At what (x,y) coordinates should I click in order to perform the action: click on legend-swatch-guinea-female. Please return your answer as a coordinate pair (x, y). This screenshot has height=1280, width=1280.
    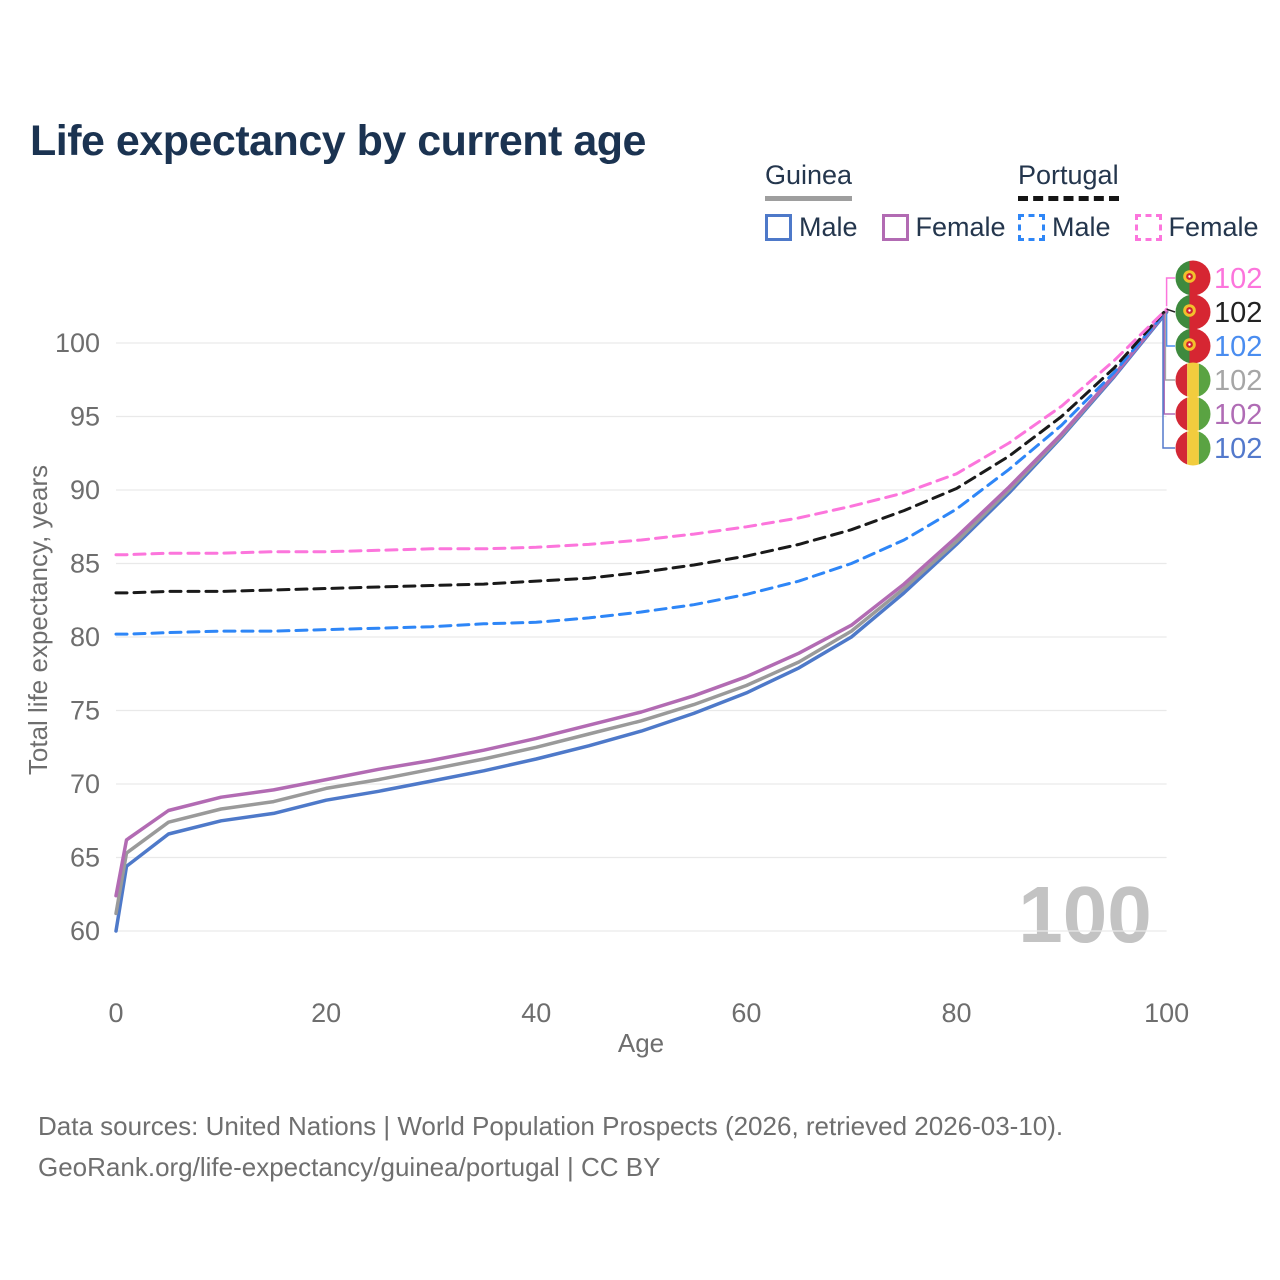
    Looking at the image, I should click on (895, 227).